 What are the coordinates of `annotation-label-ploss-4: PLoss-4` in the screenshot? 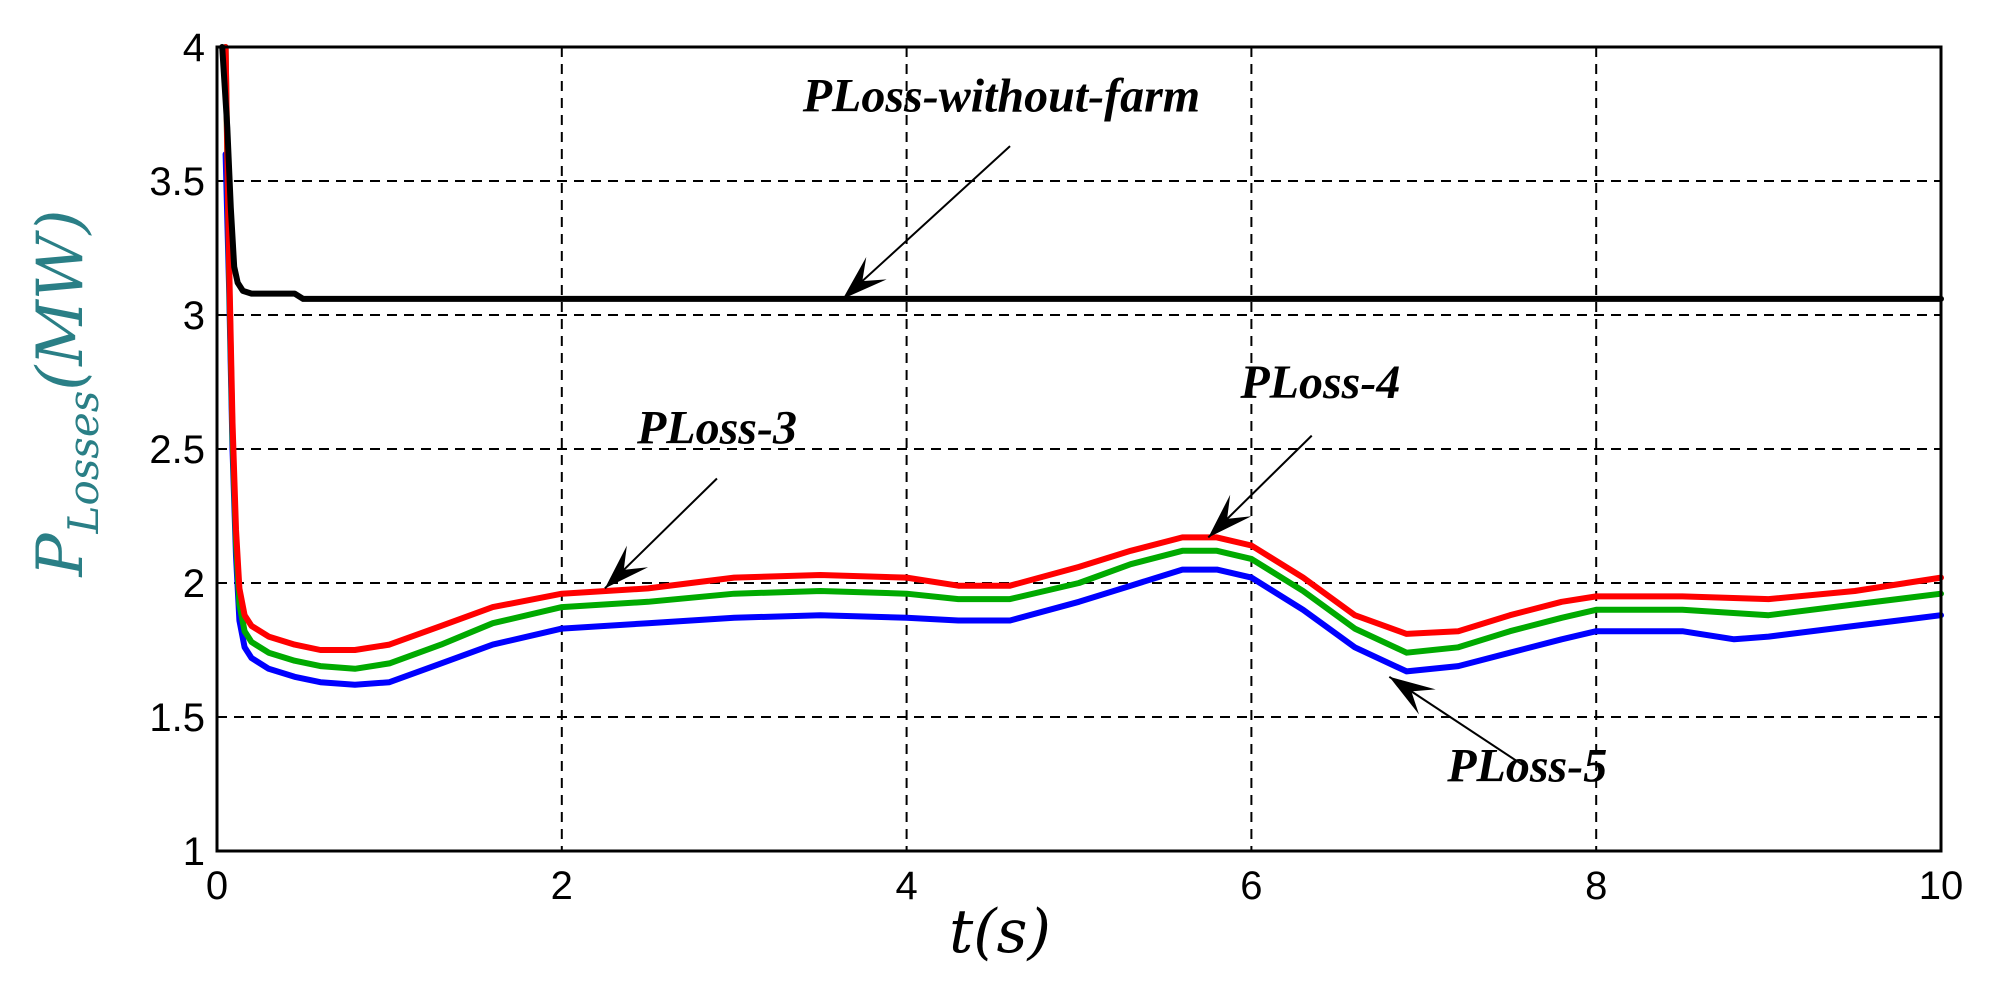 It's located at (1319, 382).